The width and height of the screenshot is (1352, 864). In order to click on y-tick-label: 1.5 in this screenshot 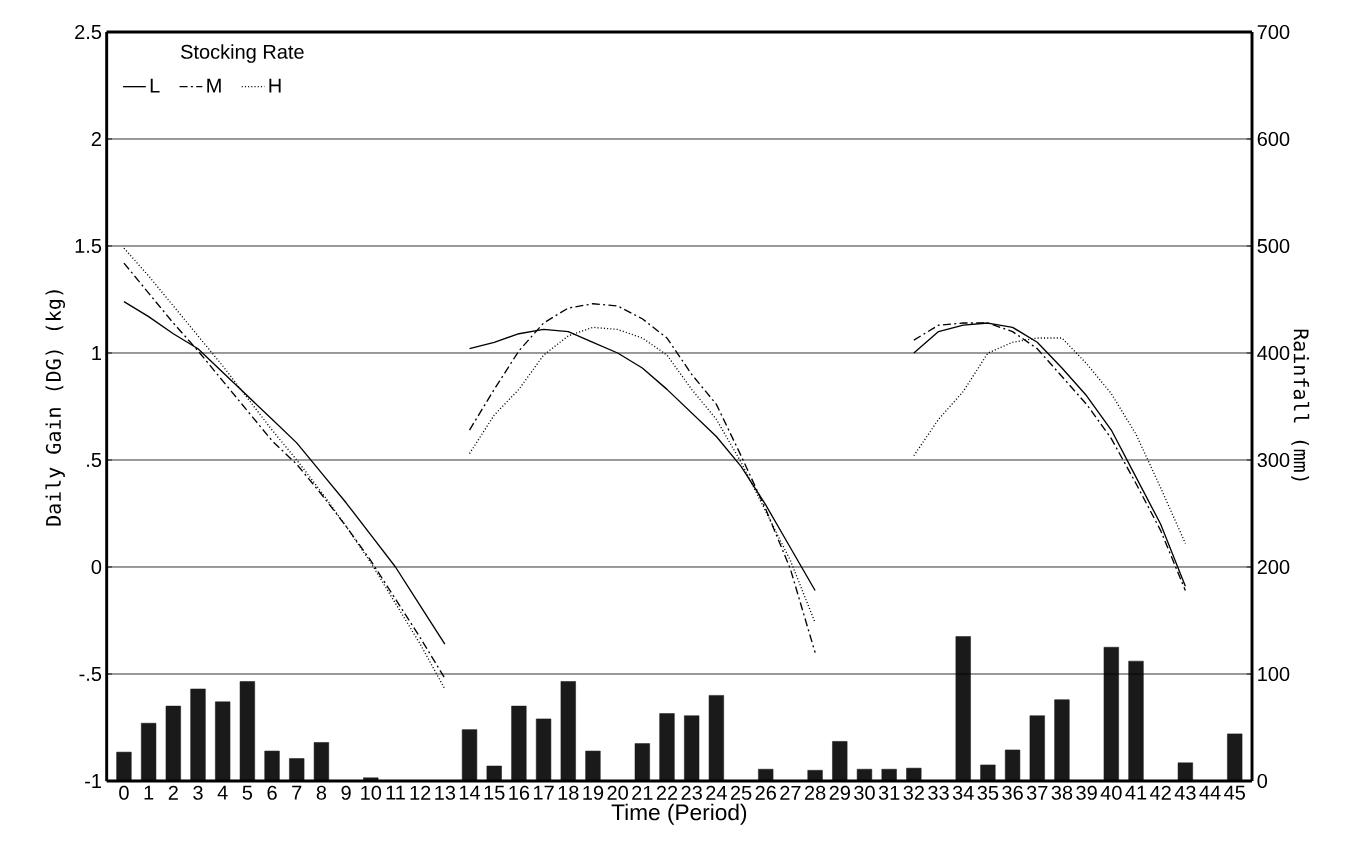, I will do `click(88, 246)`.